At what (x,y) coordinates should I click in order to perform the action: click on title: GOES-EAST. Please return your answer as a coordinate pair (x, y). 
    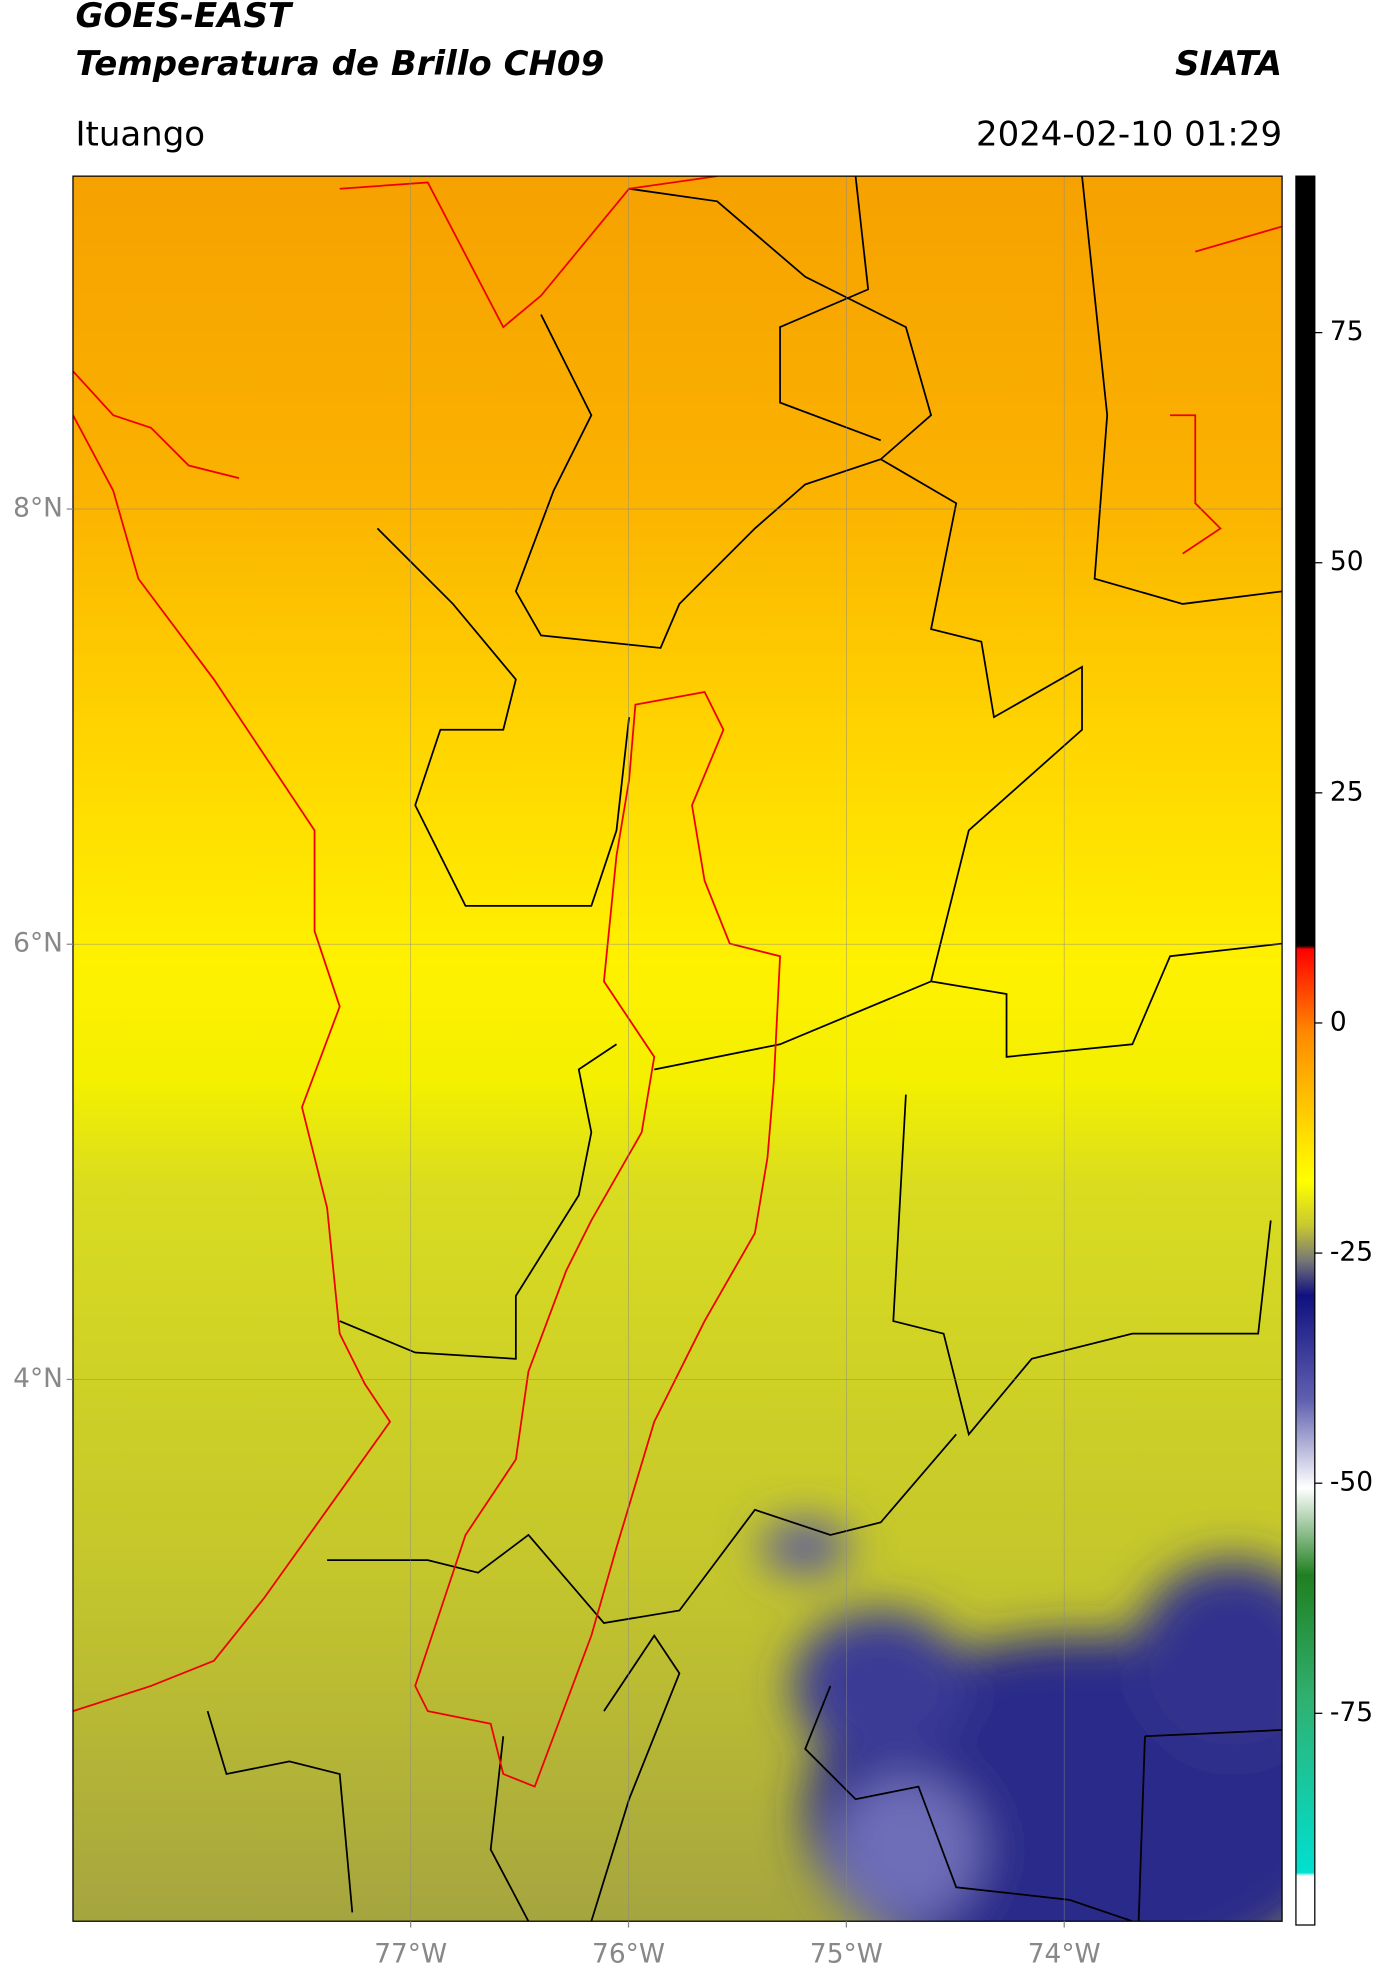
    Looking at the image, I should click on (184, 18).